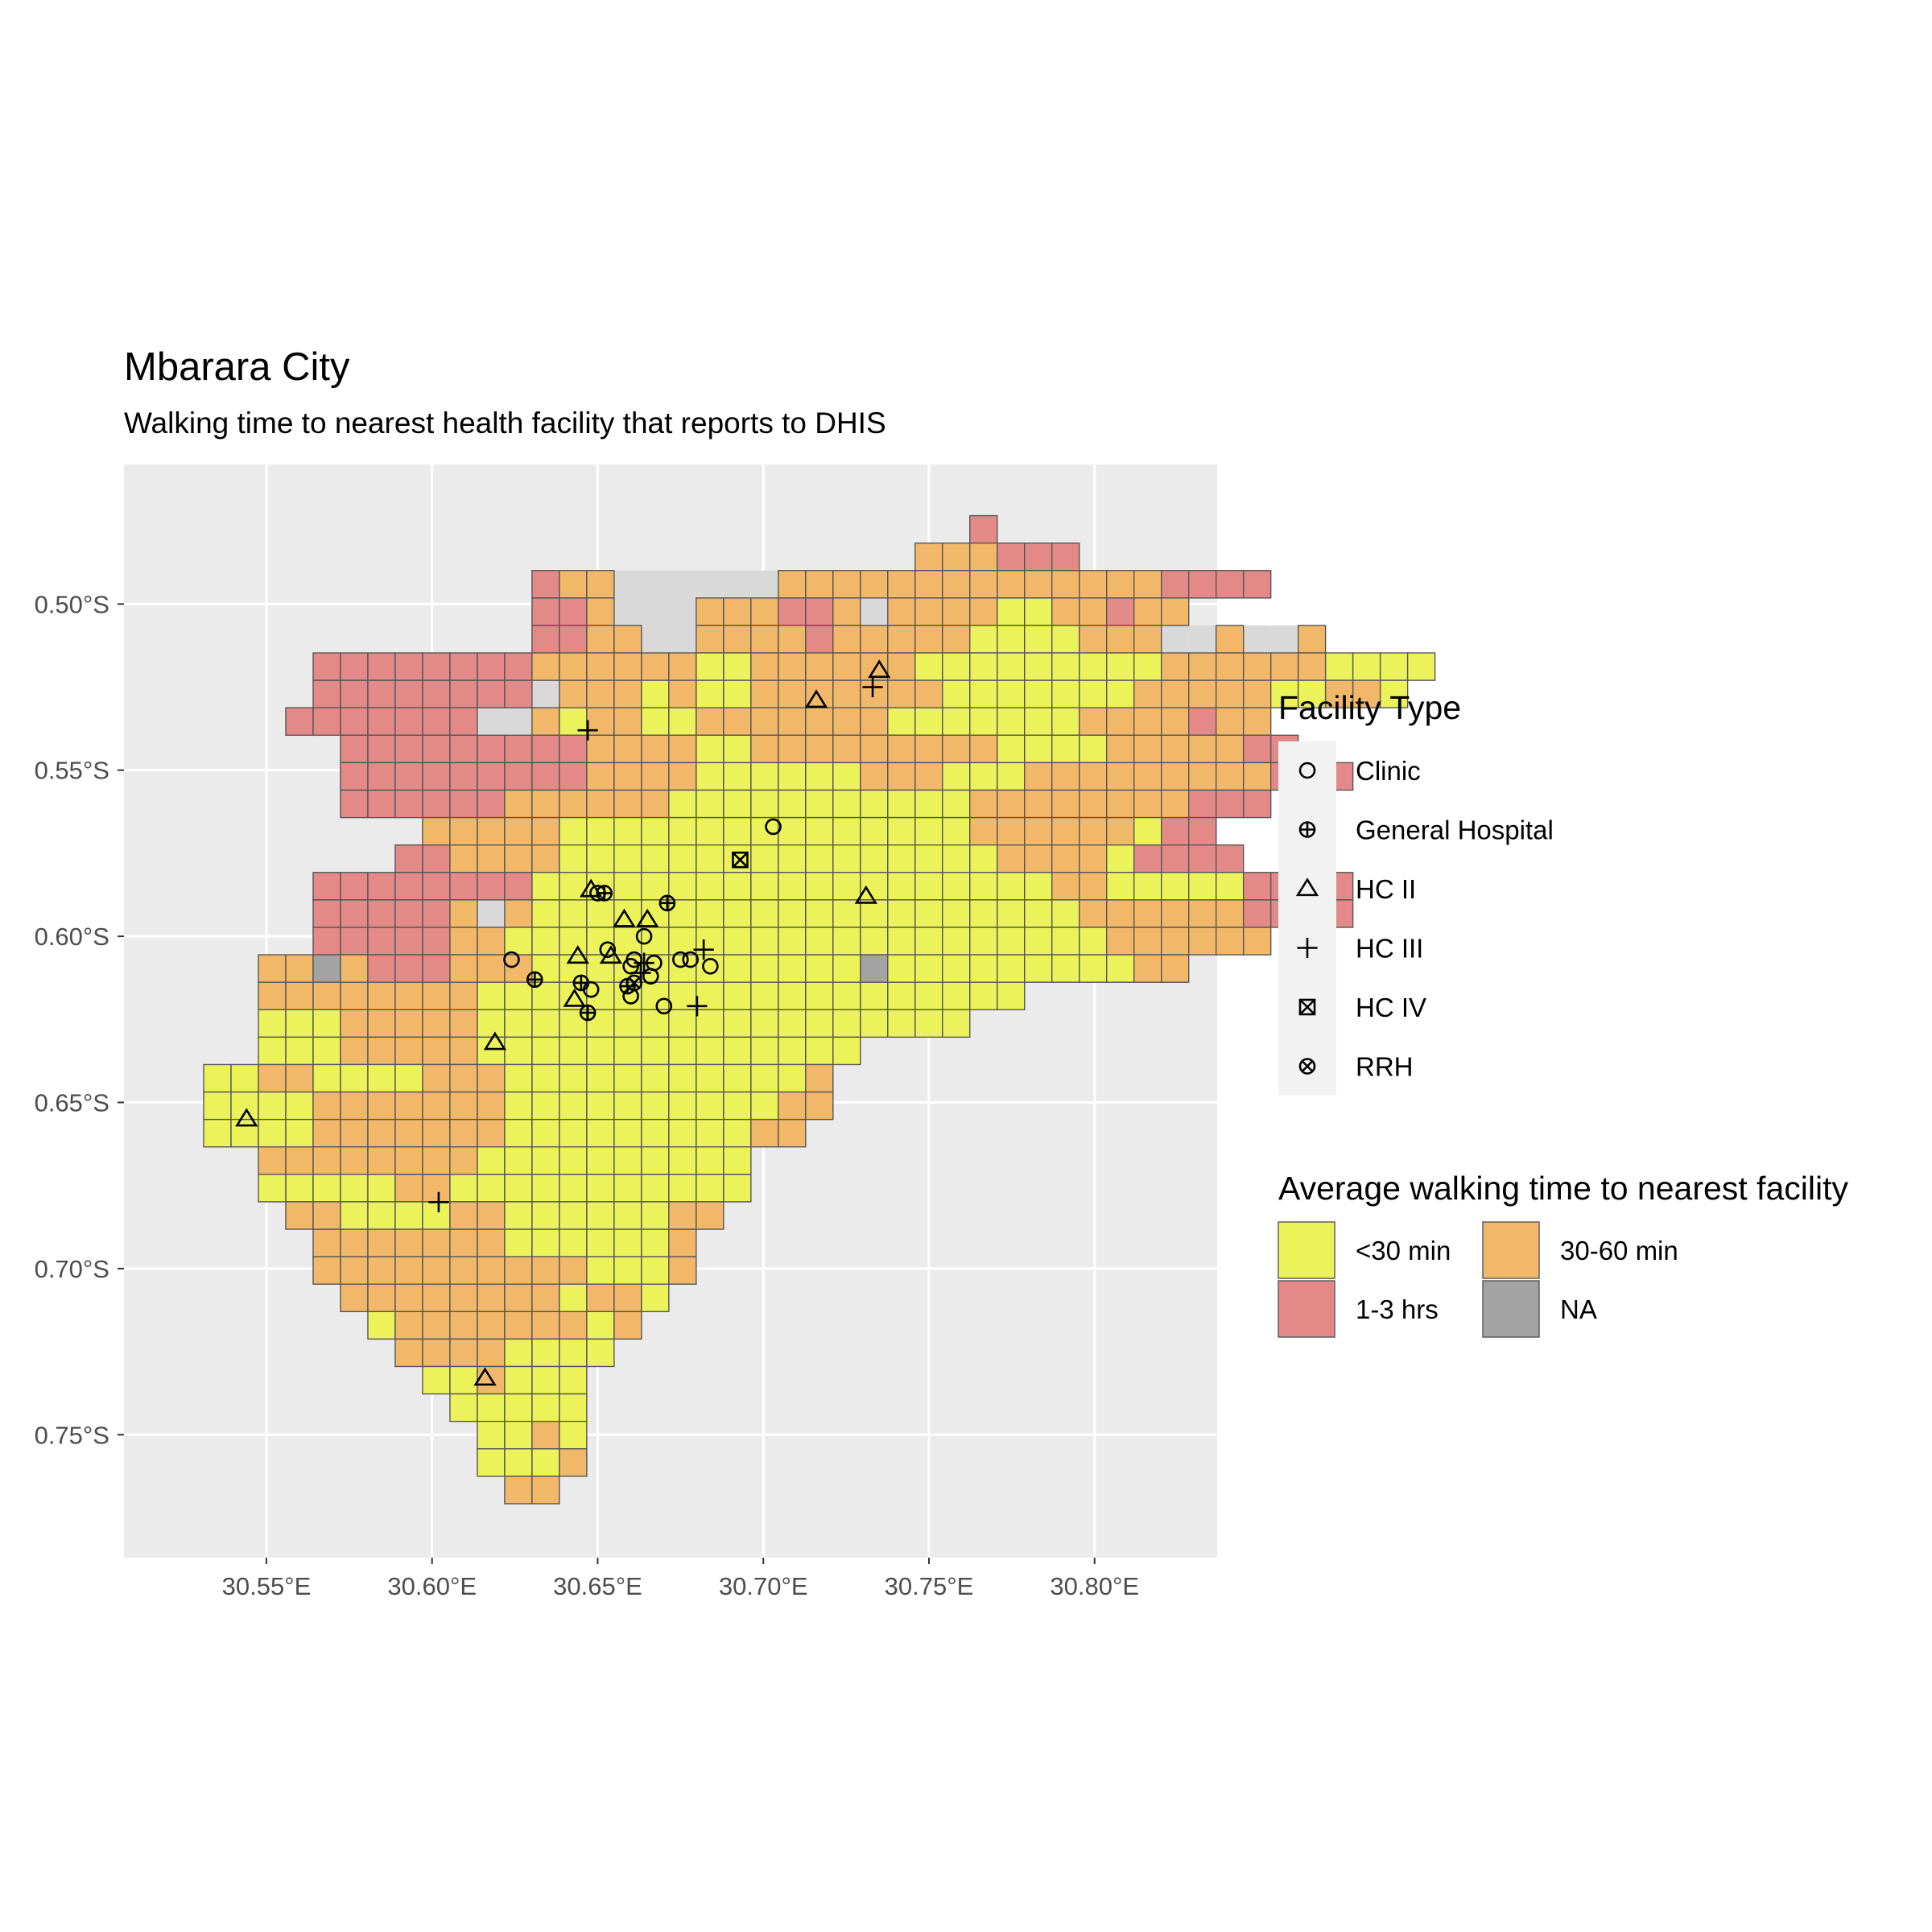 The height and width of the screenshot is (1932, 1932). What do you see at coordinates (534, 979) in the screenshot?
I see `facility-point-general-hospital` at bounding box center [534, 979].